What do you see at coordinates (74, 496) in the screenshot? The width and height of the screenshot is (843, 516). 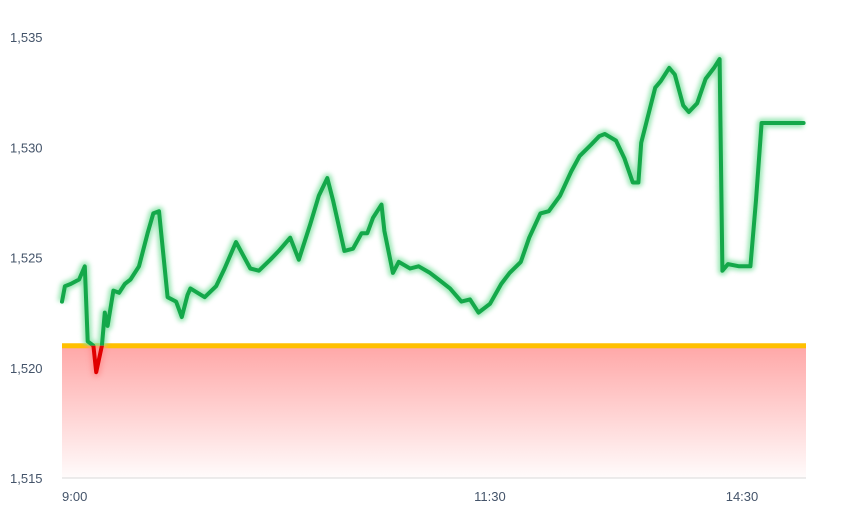 I see `x-tick-label: 9:00` at bounding box center [74, 496].